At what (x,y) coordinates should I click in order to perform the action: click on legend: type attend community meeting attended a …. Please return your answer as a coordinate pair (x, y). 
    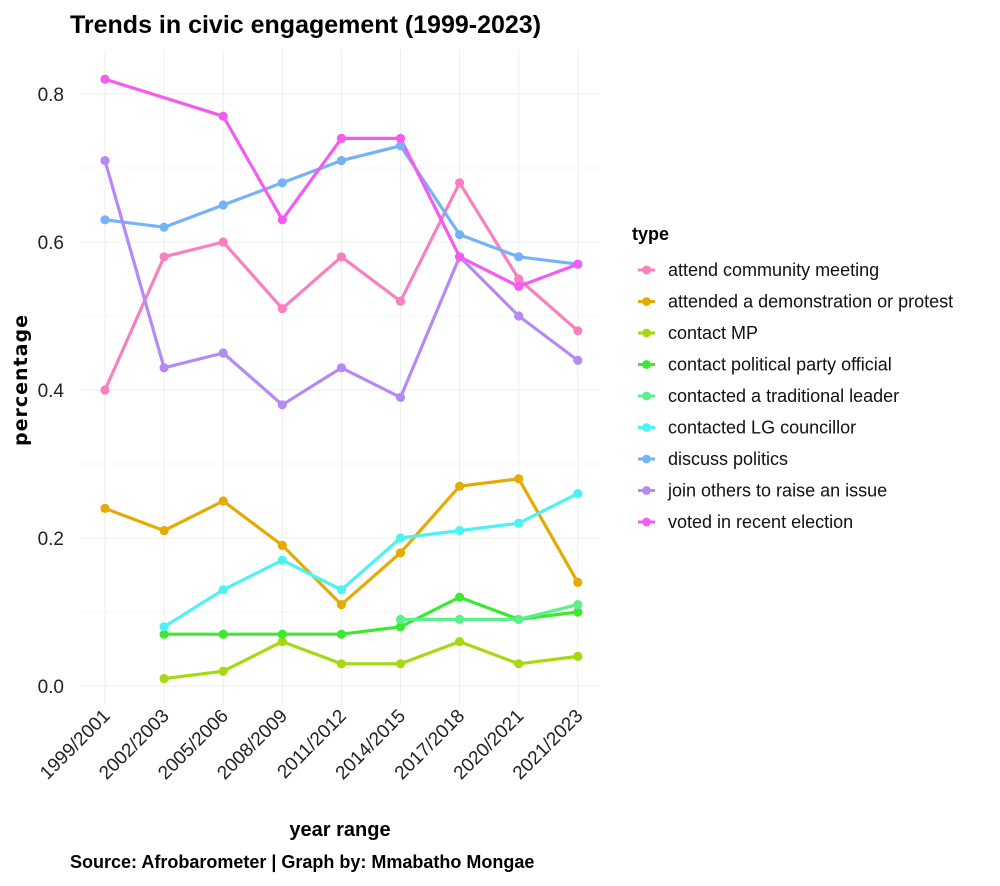
    Looking at the image, I should click on (792, 378).